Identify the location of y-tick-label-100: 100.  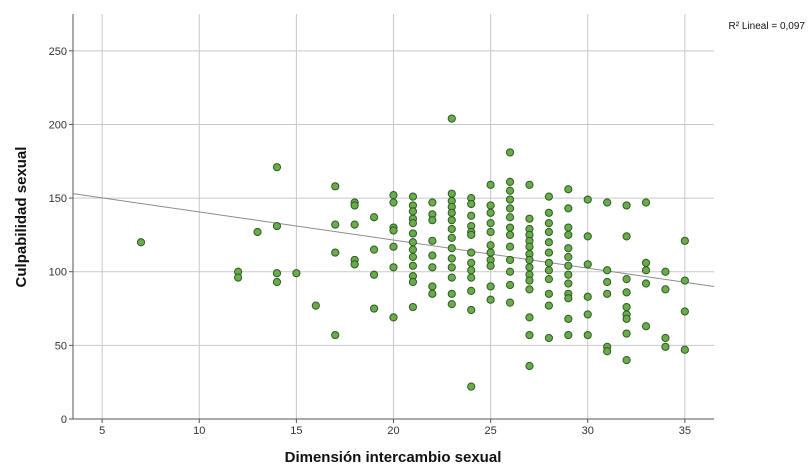
(58, 273).